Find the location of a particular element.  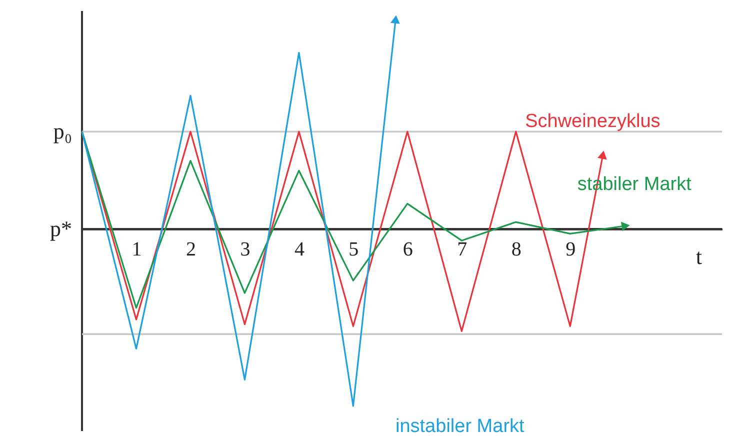

text: instabiler Markt is located at coordinates (460, 426).